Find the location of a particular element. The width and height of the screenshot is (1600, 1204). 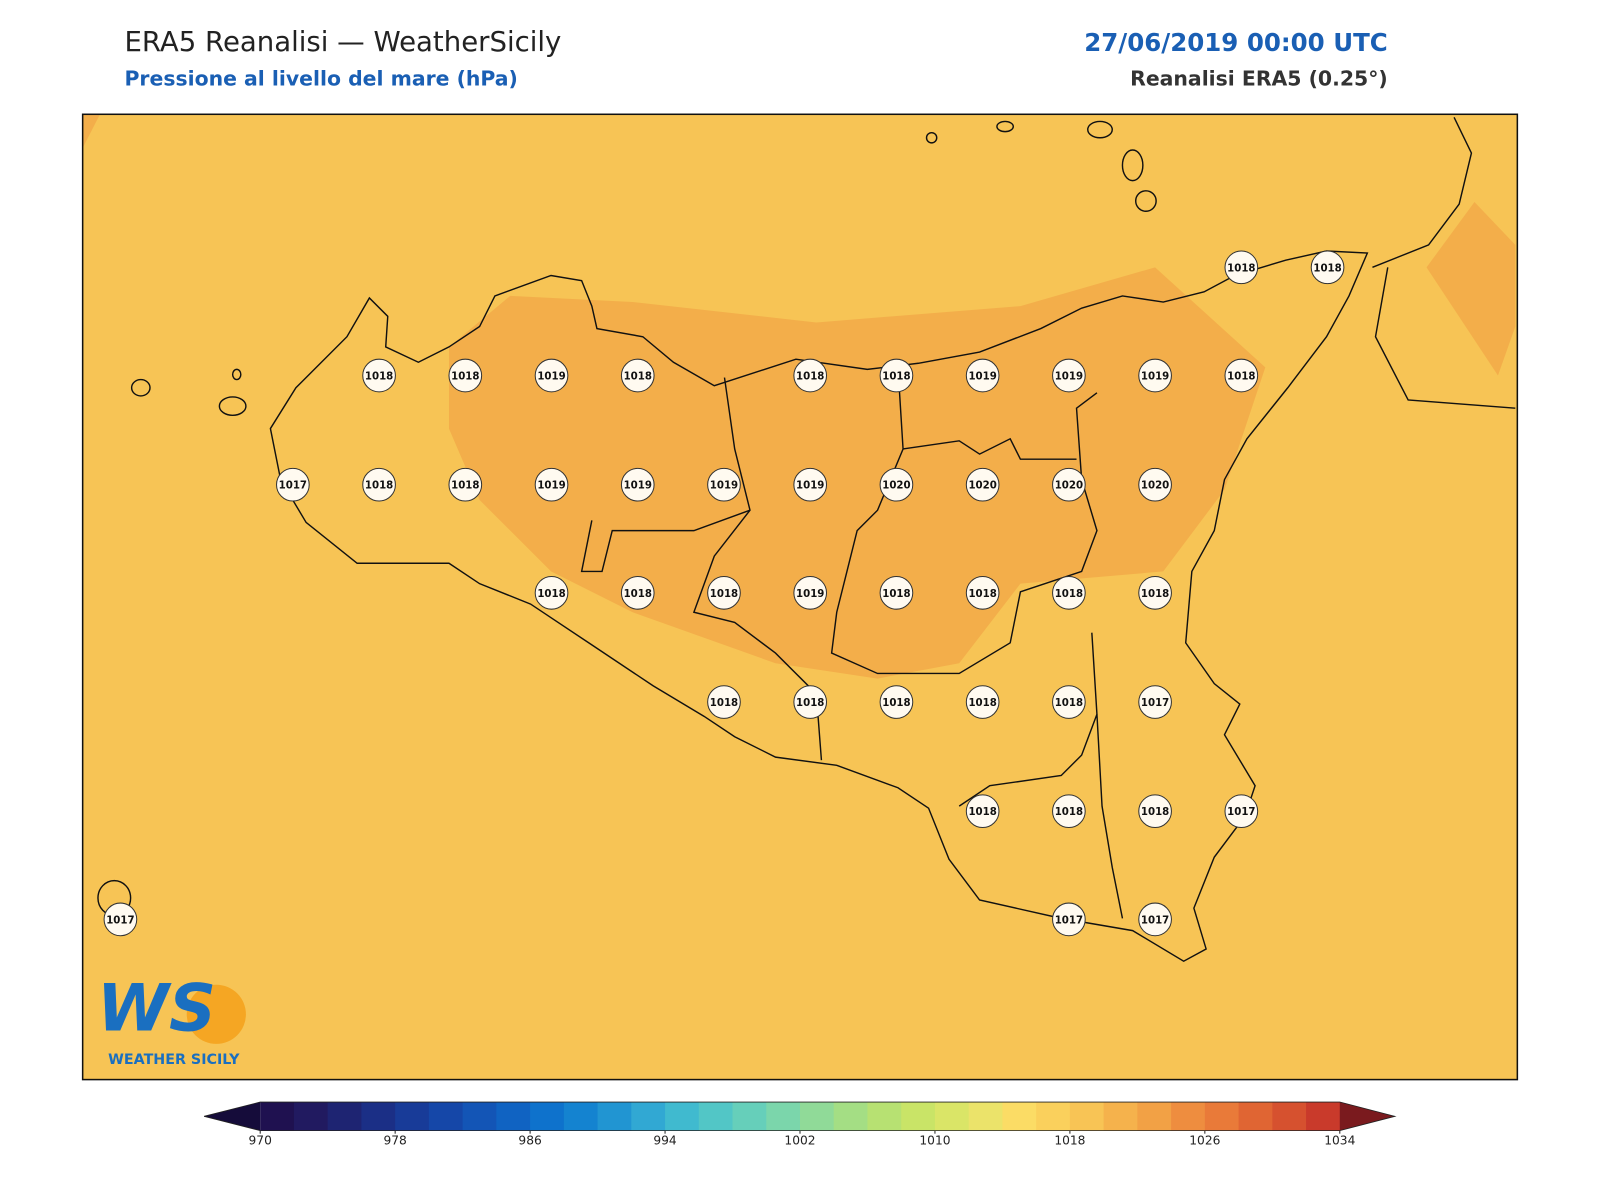

colorbar-under is located at coordinates (232, 1116).